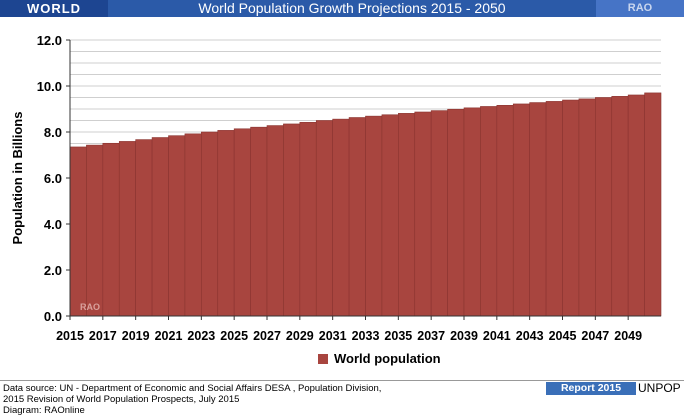 This screenshot has width=684, height=419. What do you see at coordinates (563, 336) in the screenshot?
I see `x-tick-label: 2045` at bounding box center [563, 336].